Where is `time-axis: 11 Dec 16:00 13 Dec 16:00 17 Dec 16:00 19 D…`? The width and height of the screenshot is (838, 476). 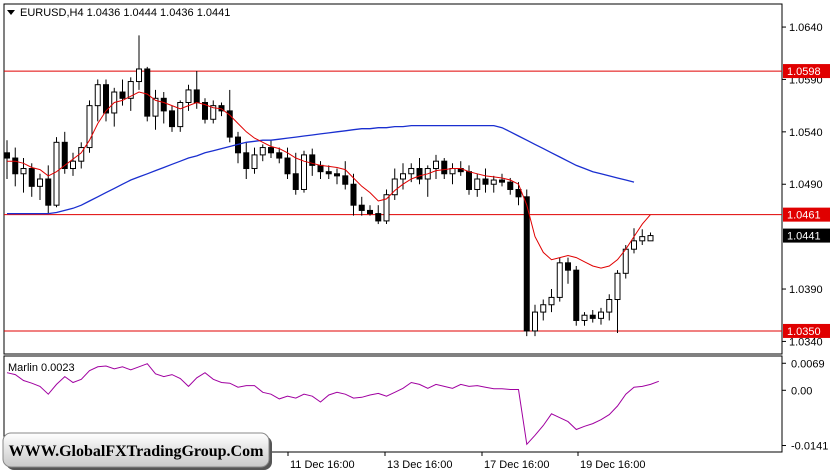 time-axis: 11 Dec 16:00 13 Dec 16:00 17 Dec 16:00 19 D… is located at coordinates (466, 461).